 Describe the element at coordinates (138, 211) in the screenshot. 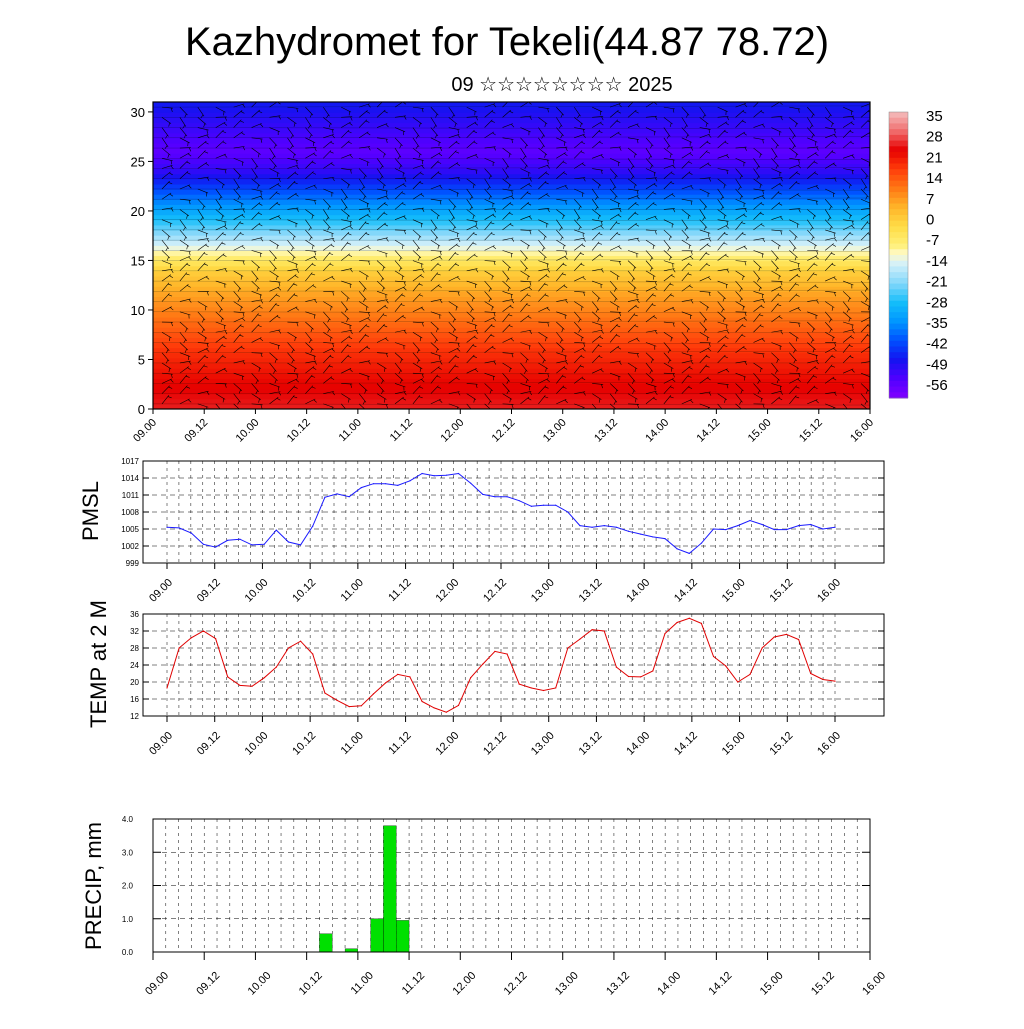

I see `y-tick-label: 20` at that location.